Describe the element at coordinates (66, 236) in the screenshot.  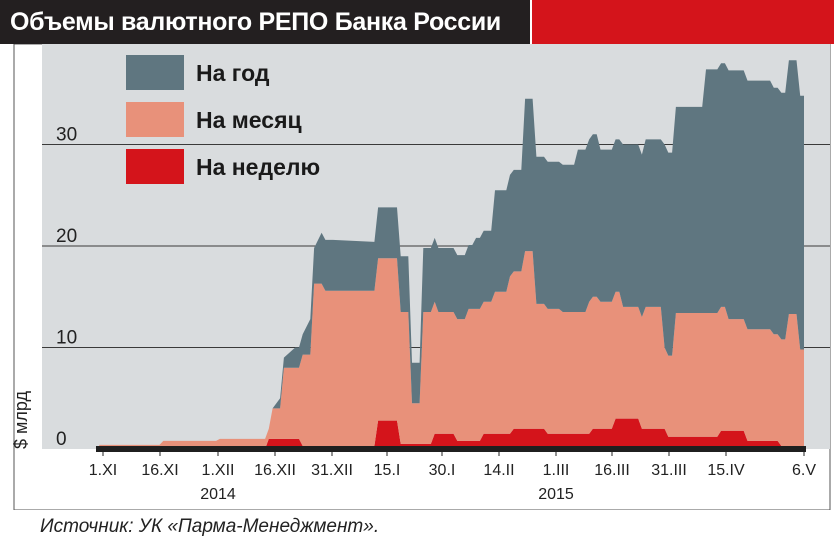
I see `y-tick-label: 20` at that location.